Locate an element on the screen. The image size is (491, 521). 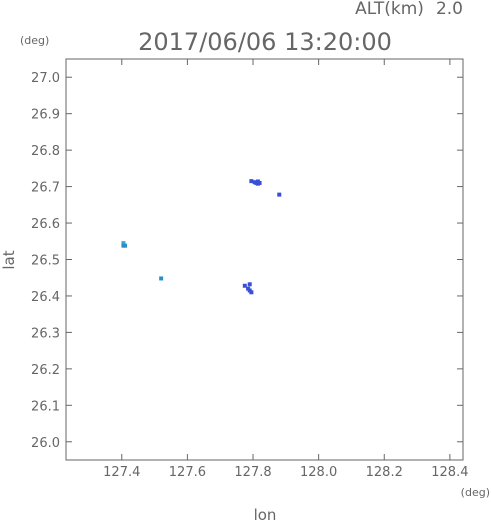
x-tick-label: 127.4 is located at coordinates (121, 472).